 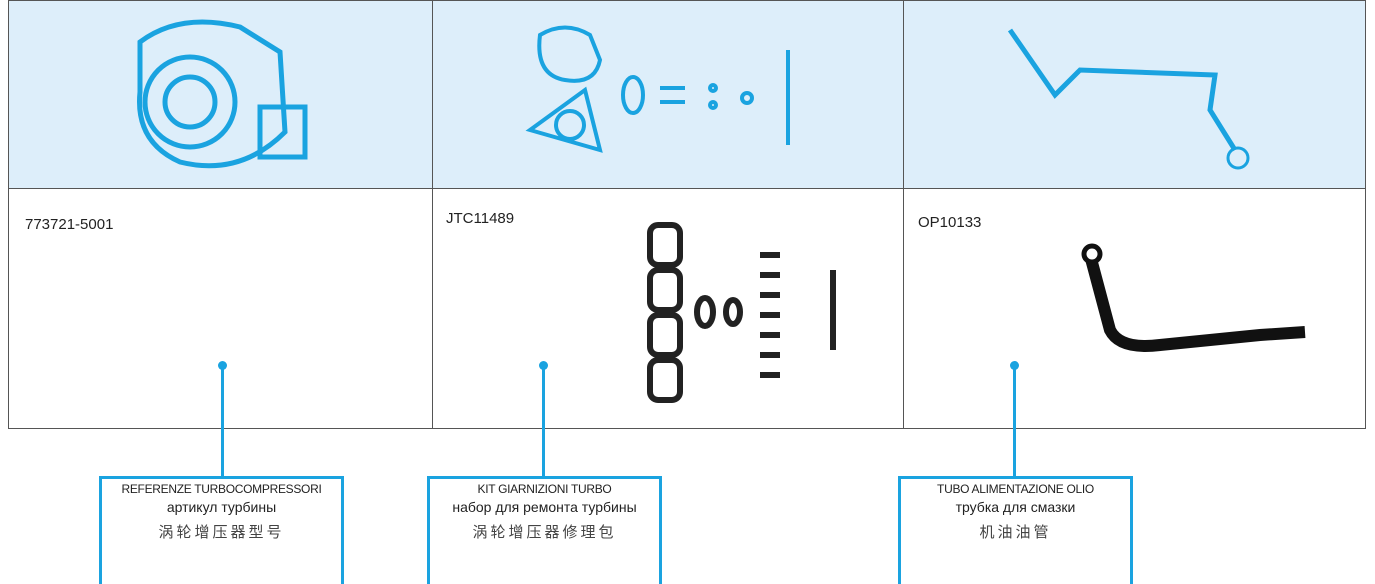 What do you see at coordinates (69, 224) in the screenshot?
I see `part-number: 773721-5001` at bounding box center [69, 224].